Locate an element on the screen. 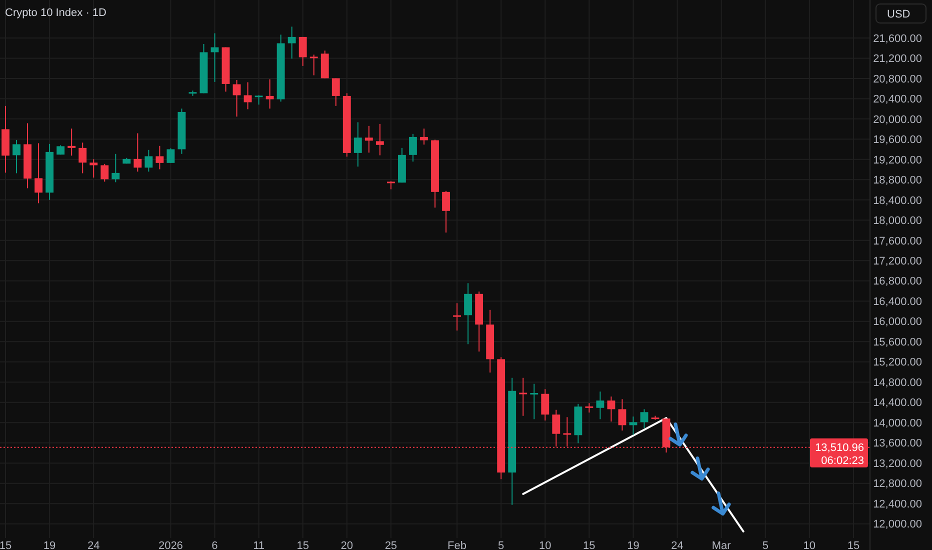  x-tick-label: Mar is located at coordinates (722, 545).